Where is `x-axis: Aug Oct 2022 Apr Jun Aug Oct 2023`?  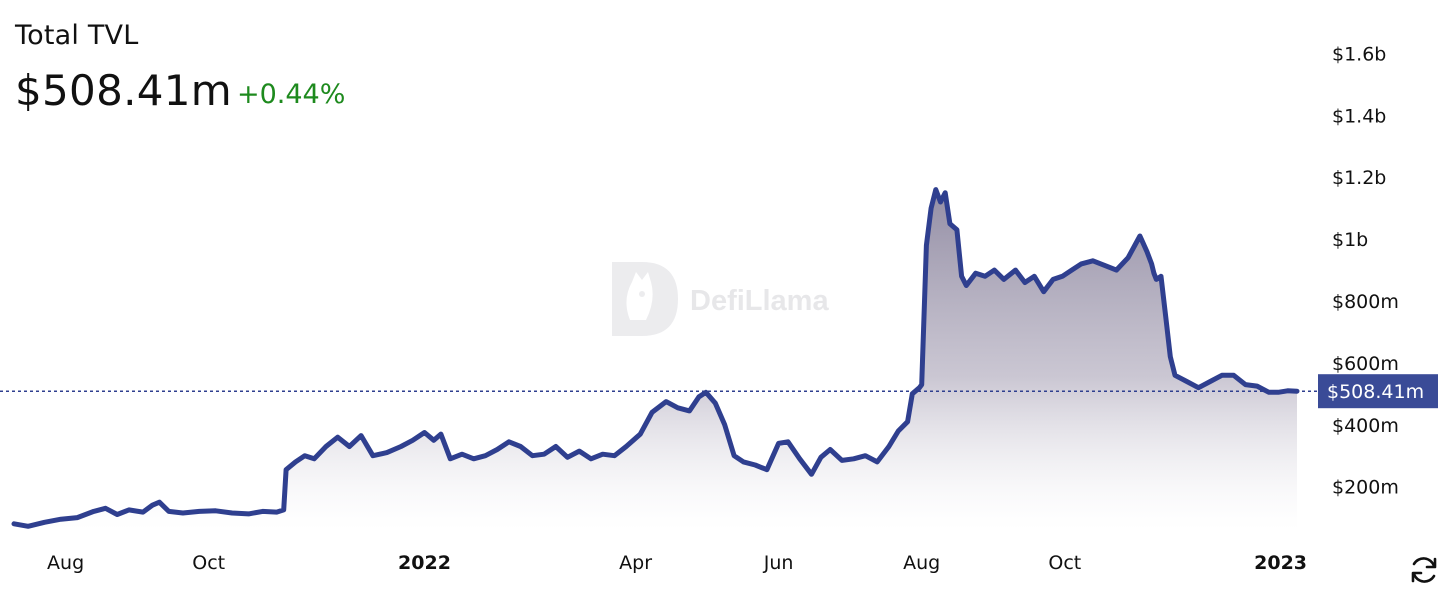 x-axis: Aug Oct 2022 Apr Jun Aug Oct 2023 is located at coordinates (677, 563).